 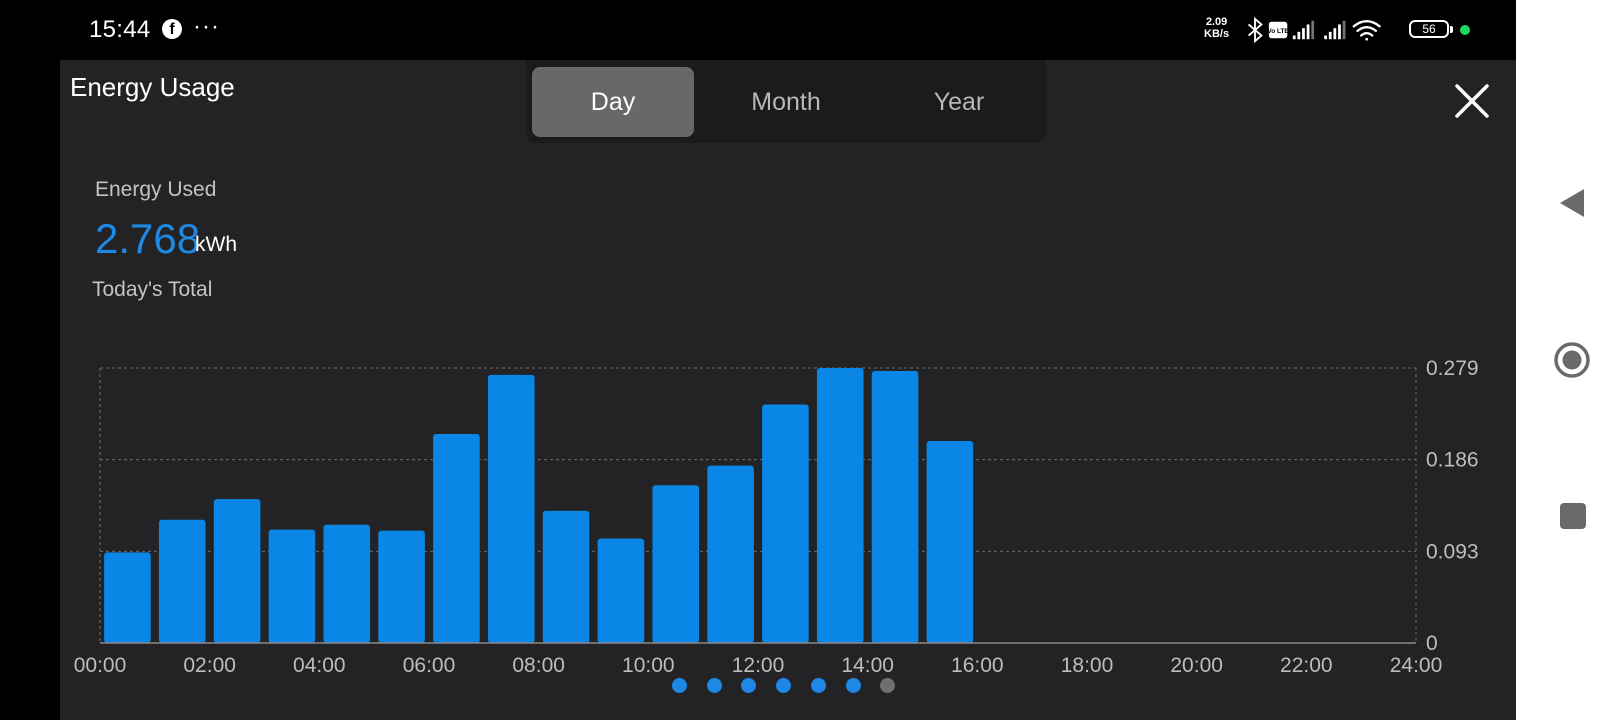 What do you see at coordinates (959, 102) in the screenshot?
I see `tab-year: Year` at bounding box center [959, 102].